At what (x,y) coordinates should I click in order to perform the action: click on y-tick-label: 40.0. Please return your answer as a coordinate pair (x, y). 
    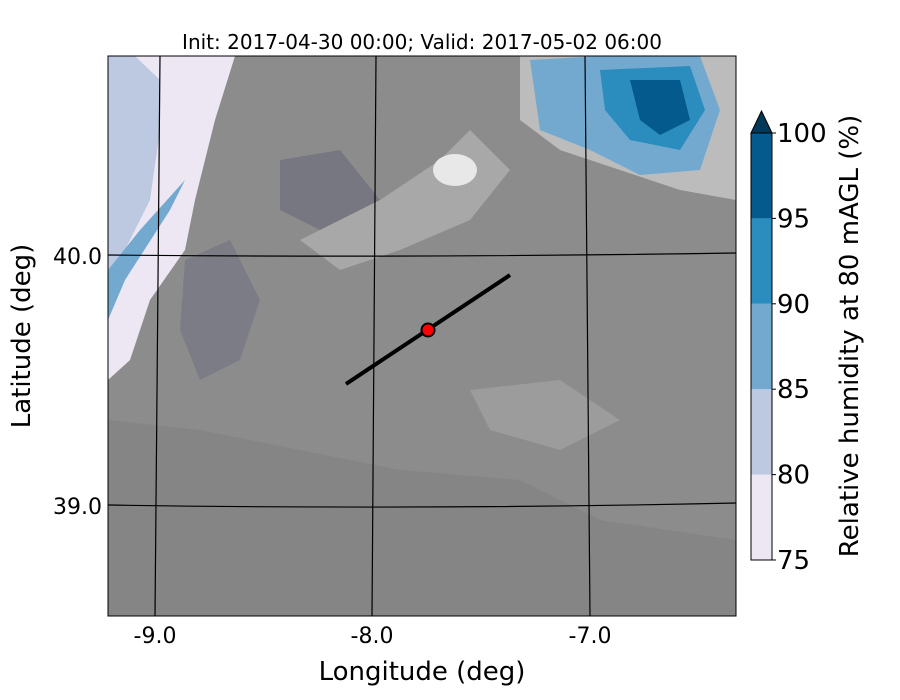
    Looking at the image, I should click on (77, 257).